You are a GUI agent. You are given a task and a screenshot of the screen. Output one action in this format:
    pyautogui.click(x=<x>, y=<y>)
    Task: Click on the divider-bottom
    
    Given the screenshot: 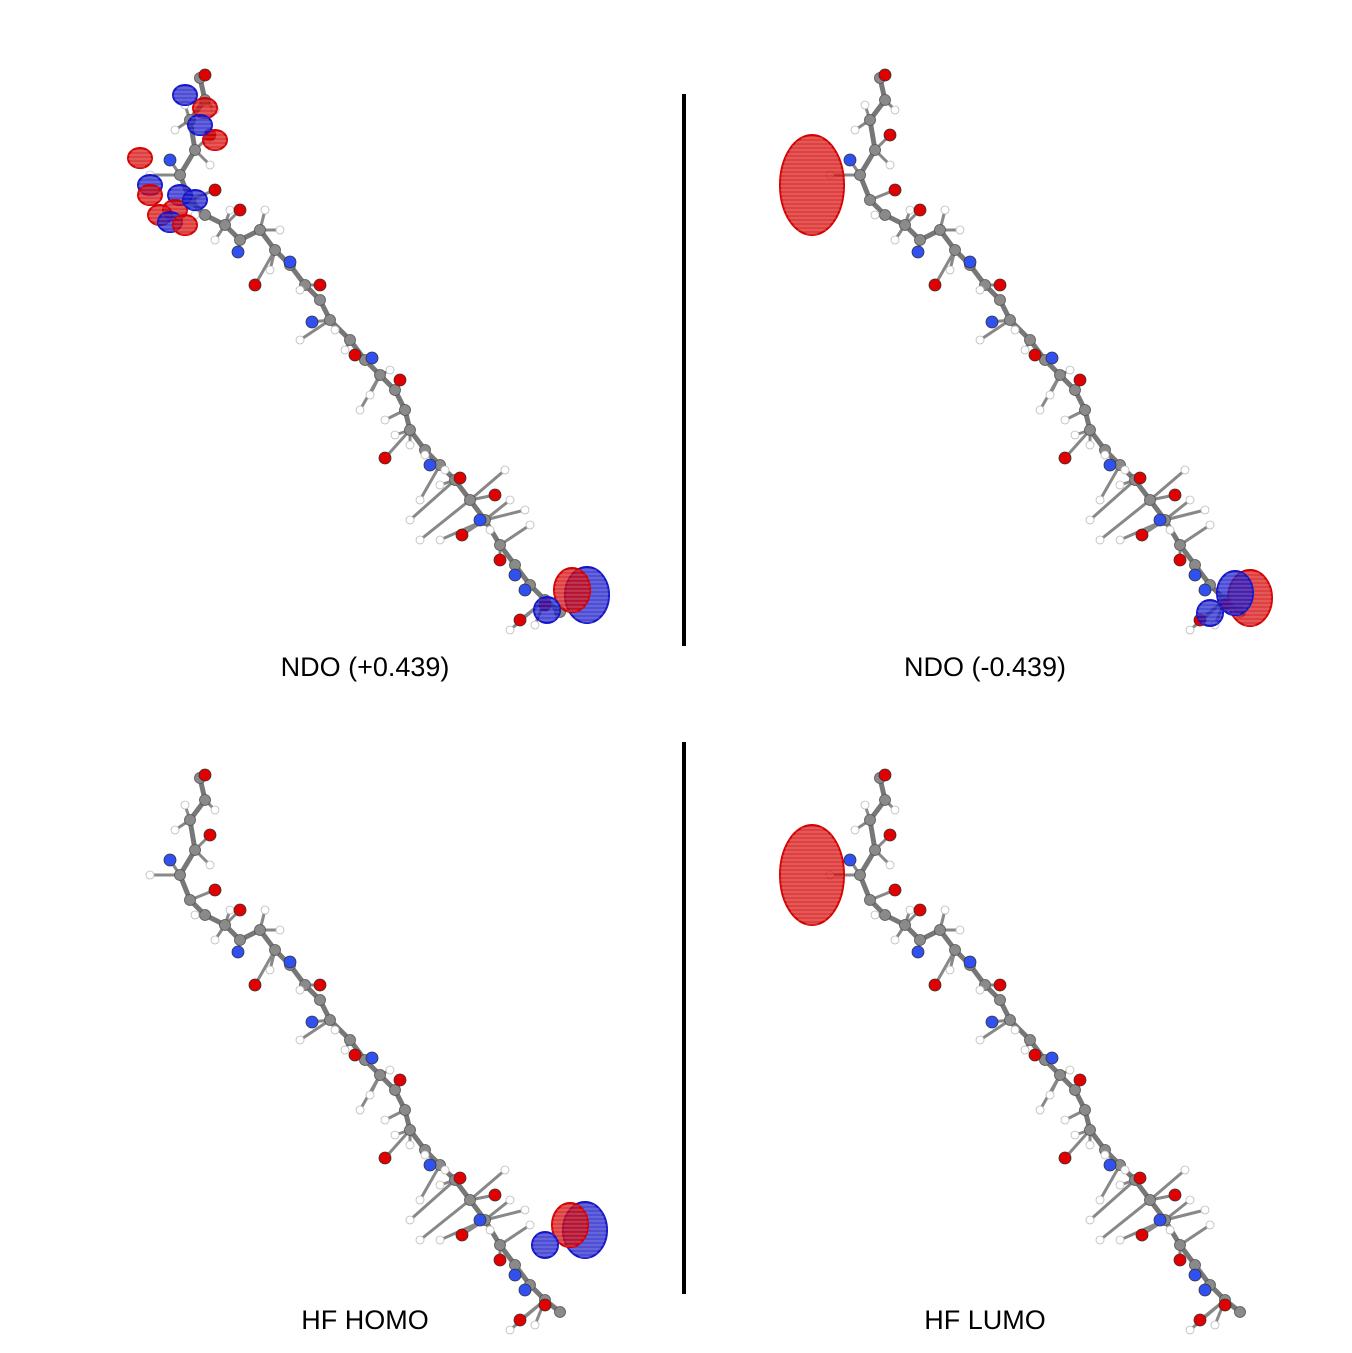 What is the action you would take?
    pyautogui.click(x=684, y=1018)
    